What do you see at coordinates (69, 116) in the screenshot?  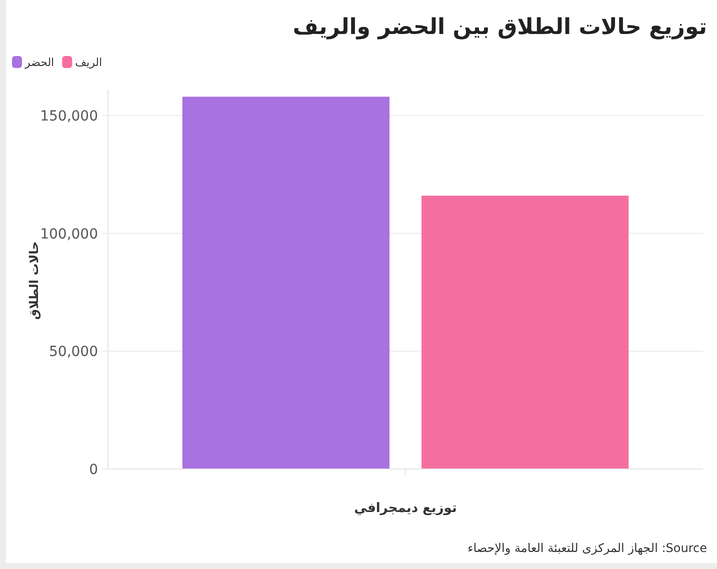 I see `y-tick-label: 150,000` at bounding box center [69, 116].